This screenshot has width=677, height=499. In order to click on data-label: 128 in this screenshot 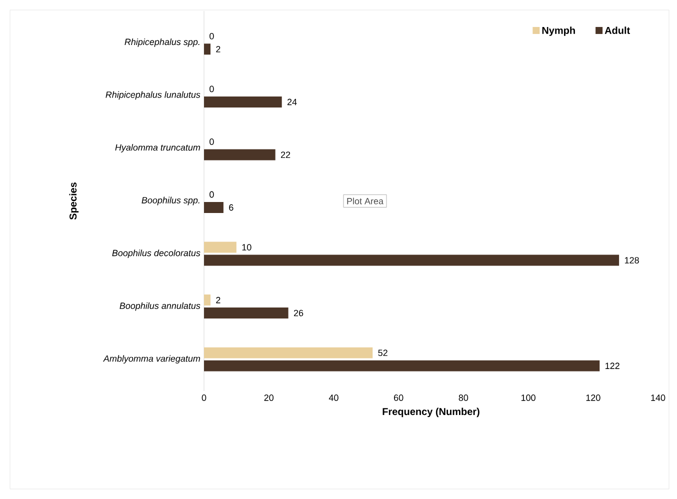, I will do `click(631, 260)`.